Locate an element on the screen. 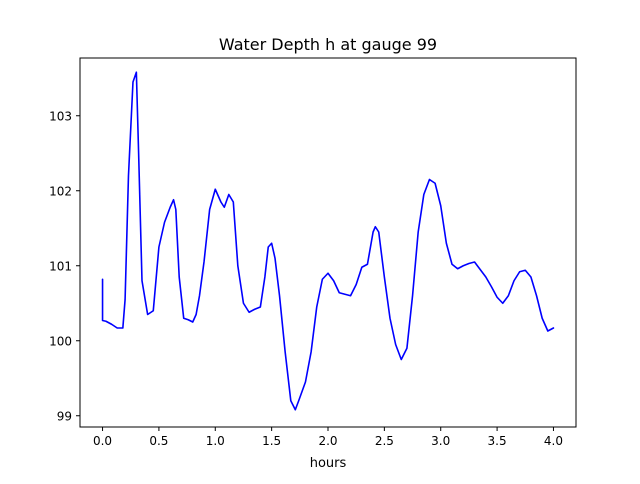 Image resolution: width=640 pixels, height=484 pixels. y-tick-label: 103 is located at coordinates (60, 116).